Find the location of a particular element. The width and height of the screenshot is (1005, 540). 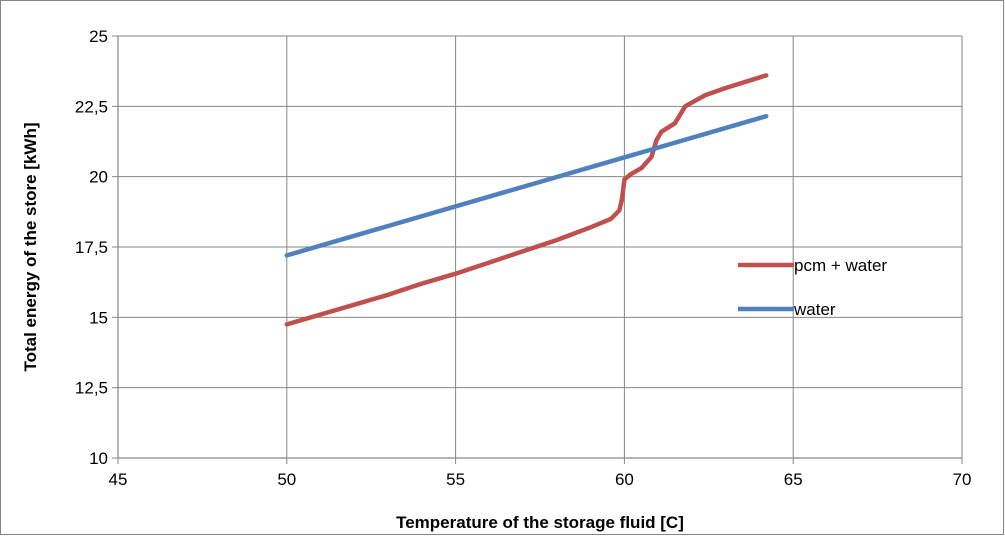

x-tick-label: 60 is located at coordinates (624, 479).